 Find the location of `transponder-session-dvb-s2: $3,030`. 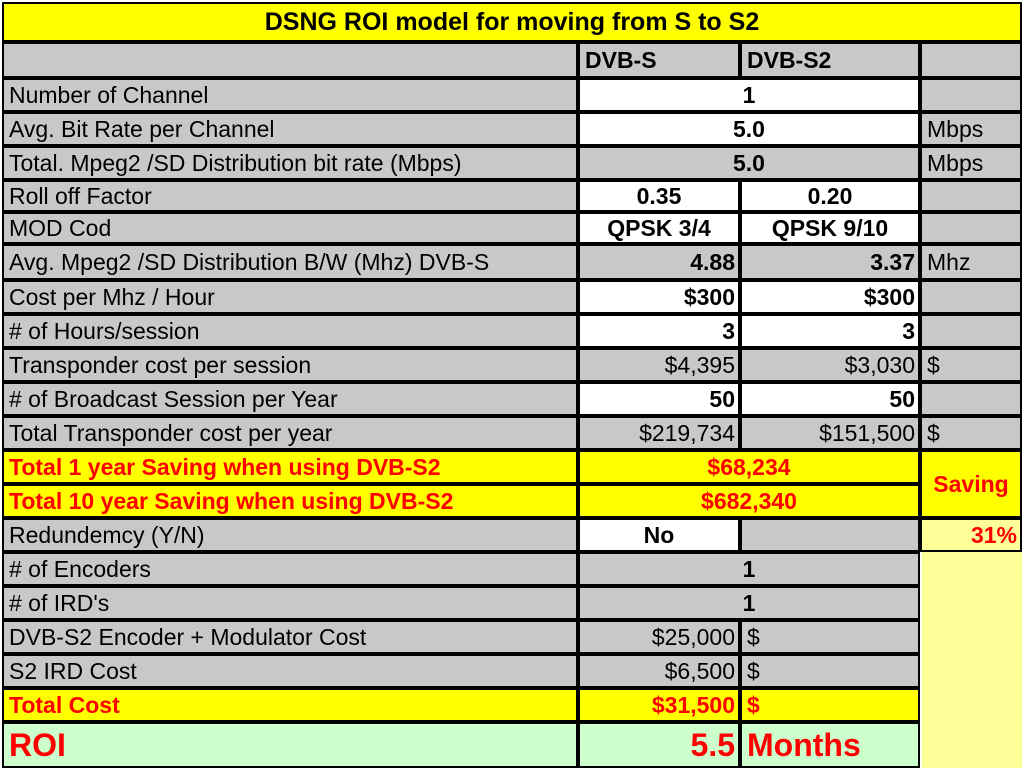

transponder-session-dvb-s2: $3,030 is located at coordinates (830, 365).